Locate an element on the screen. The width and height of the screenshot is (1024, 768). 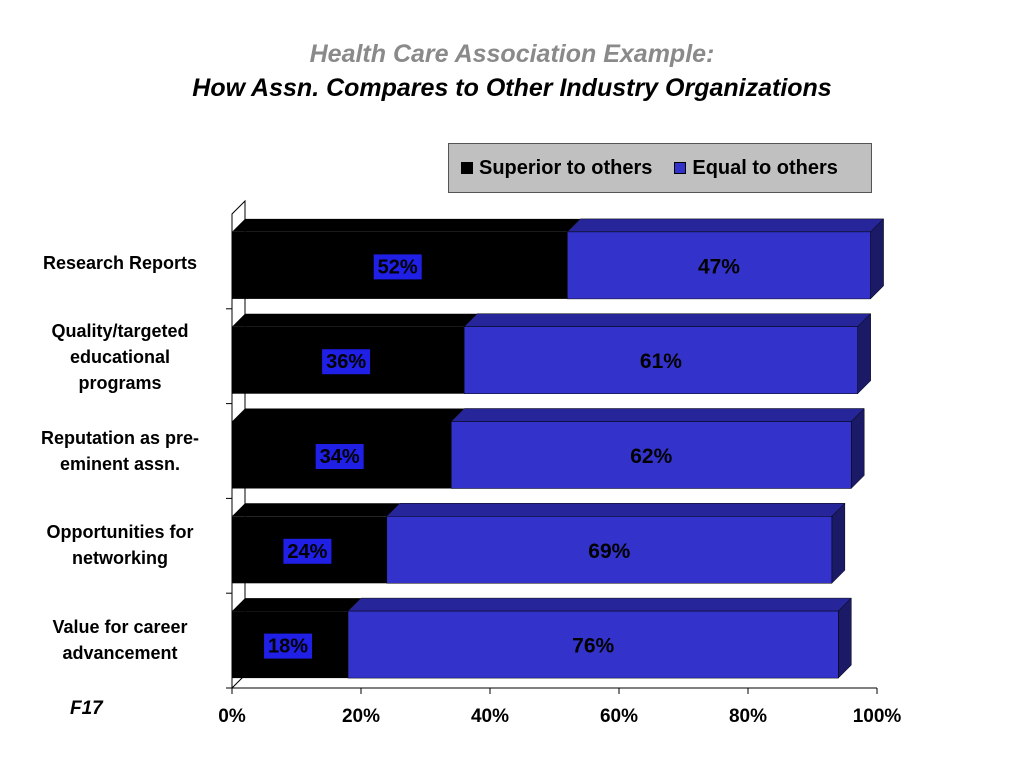
legend: Superior to others Equal to others is located at coordinates (660, 168).